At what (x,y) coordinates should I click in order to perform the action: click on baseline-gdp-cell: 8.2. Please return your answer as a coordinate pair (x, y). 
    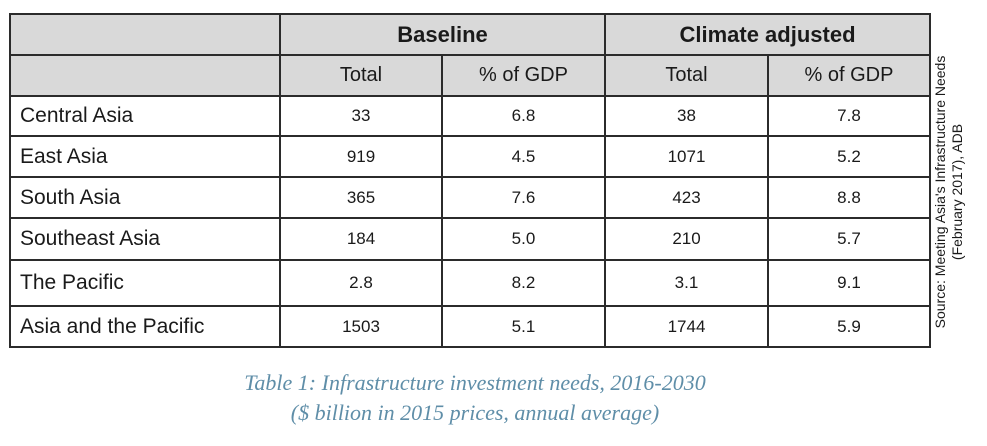
    Looking at the image, I should click on (523, 283).